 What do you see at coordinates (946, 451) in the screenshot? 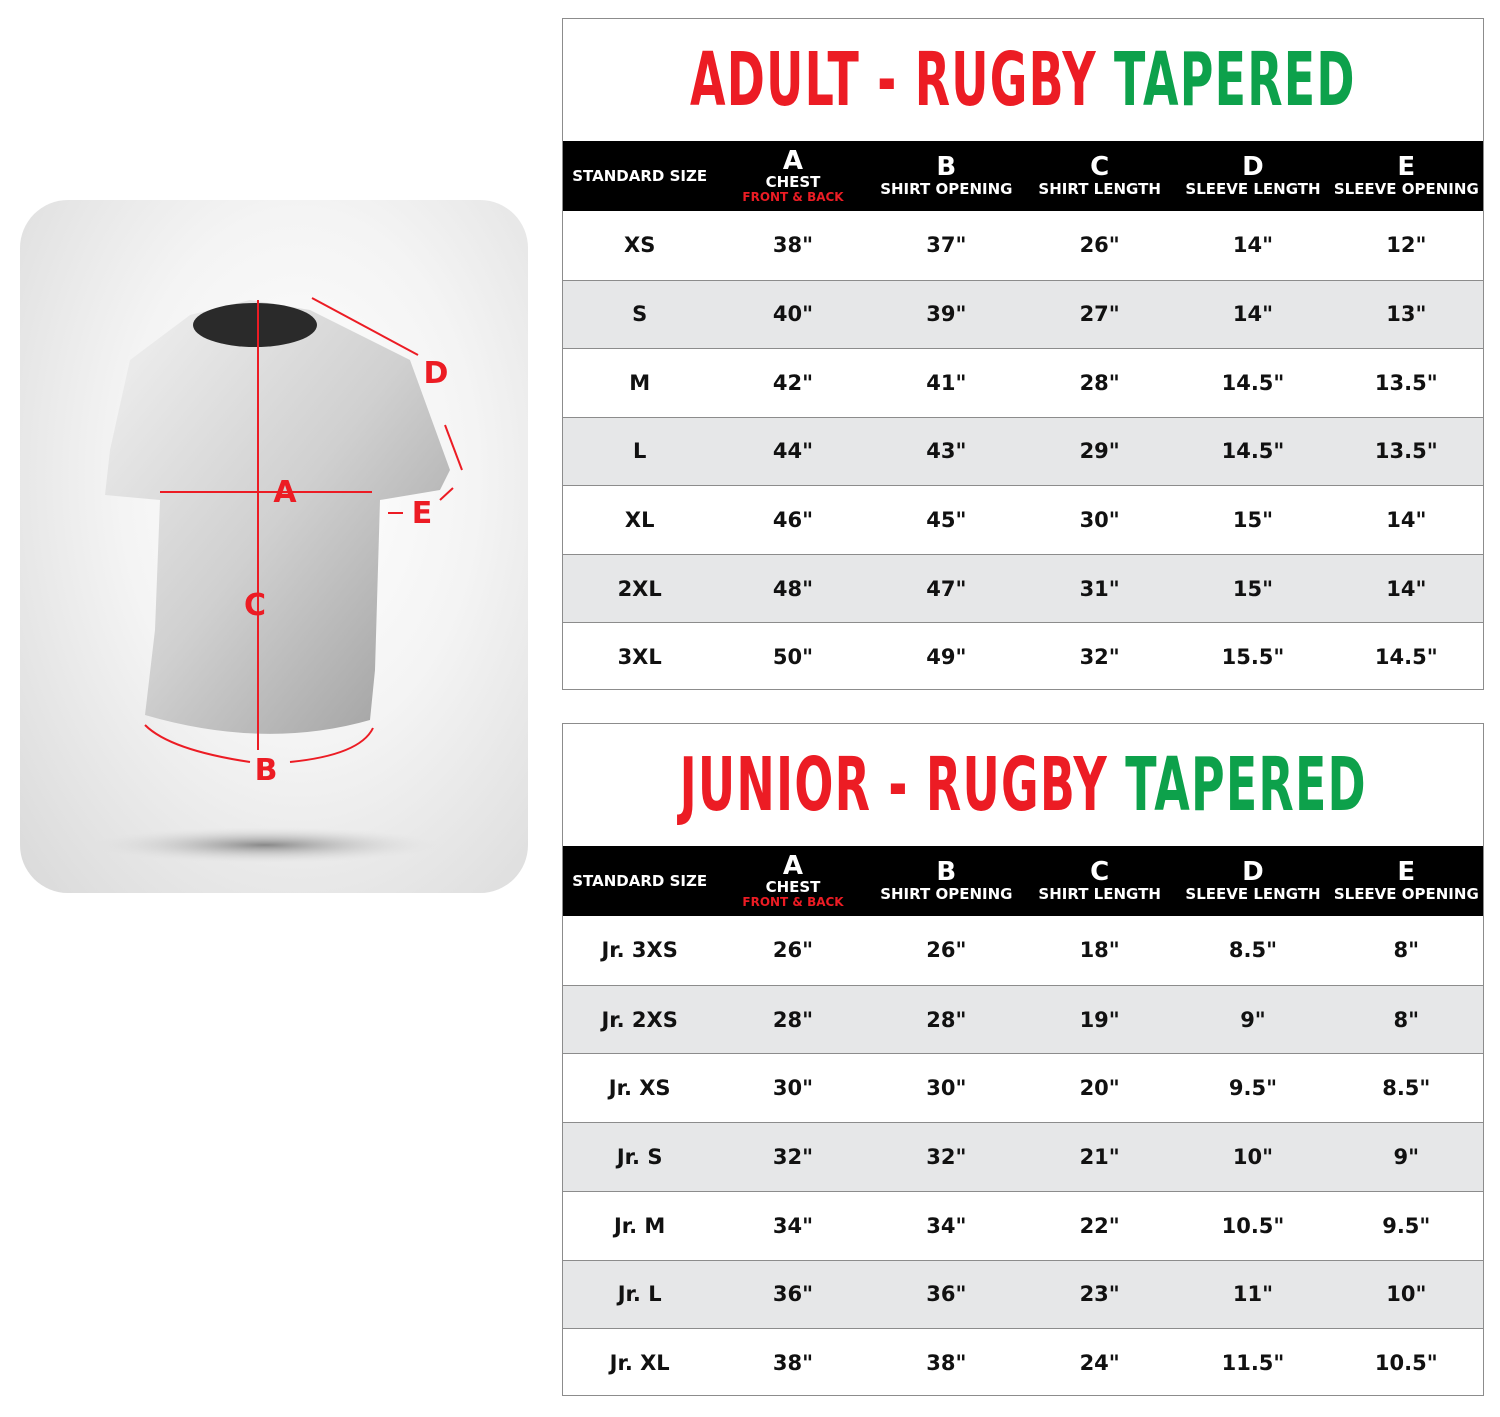
I see `measure-cell: 43"` at bounding box center [946, 451].